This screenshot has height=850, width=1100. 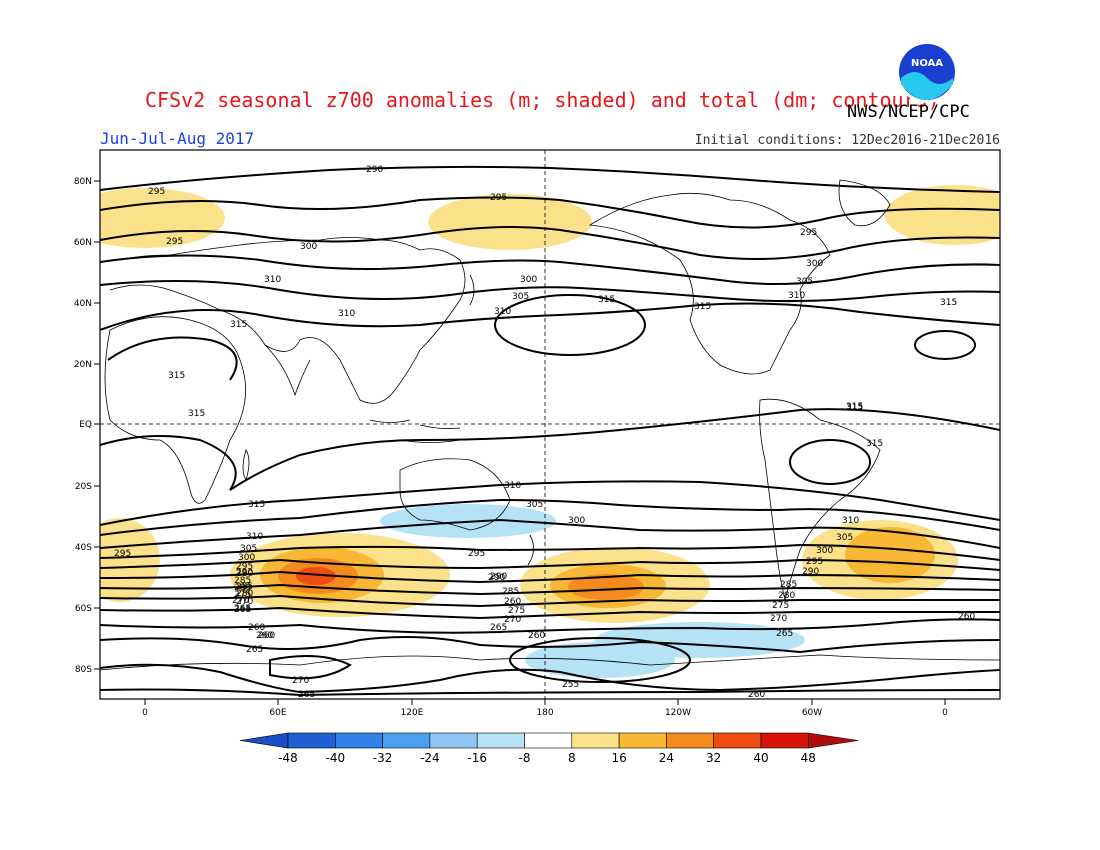 What do you see at coordinates (544, 713) in the screenshot?
I see `lon-label: 180` at bounding box center [544, 713].